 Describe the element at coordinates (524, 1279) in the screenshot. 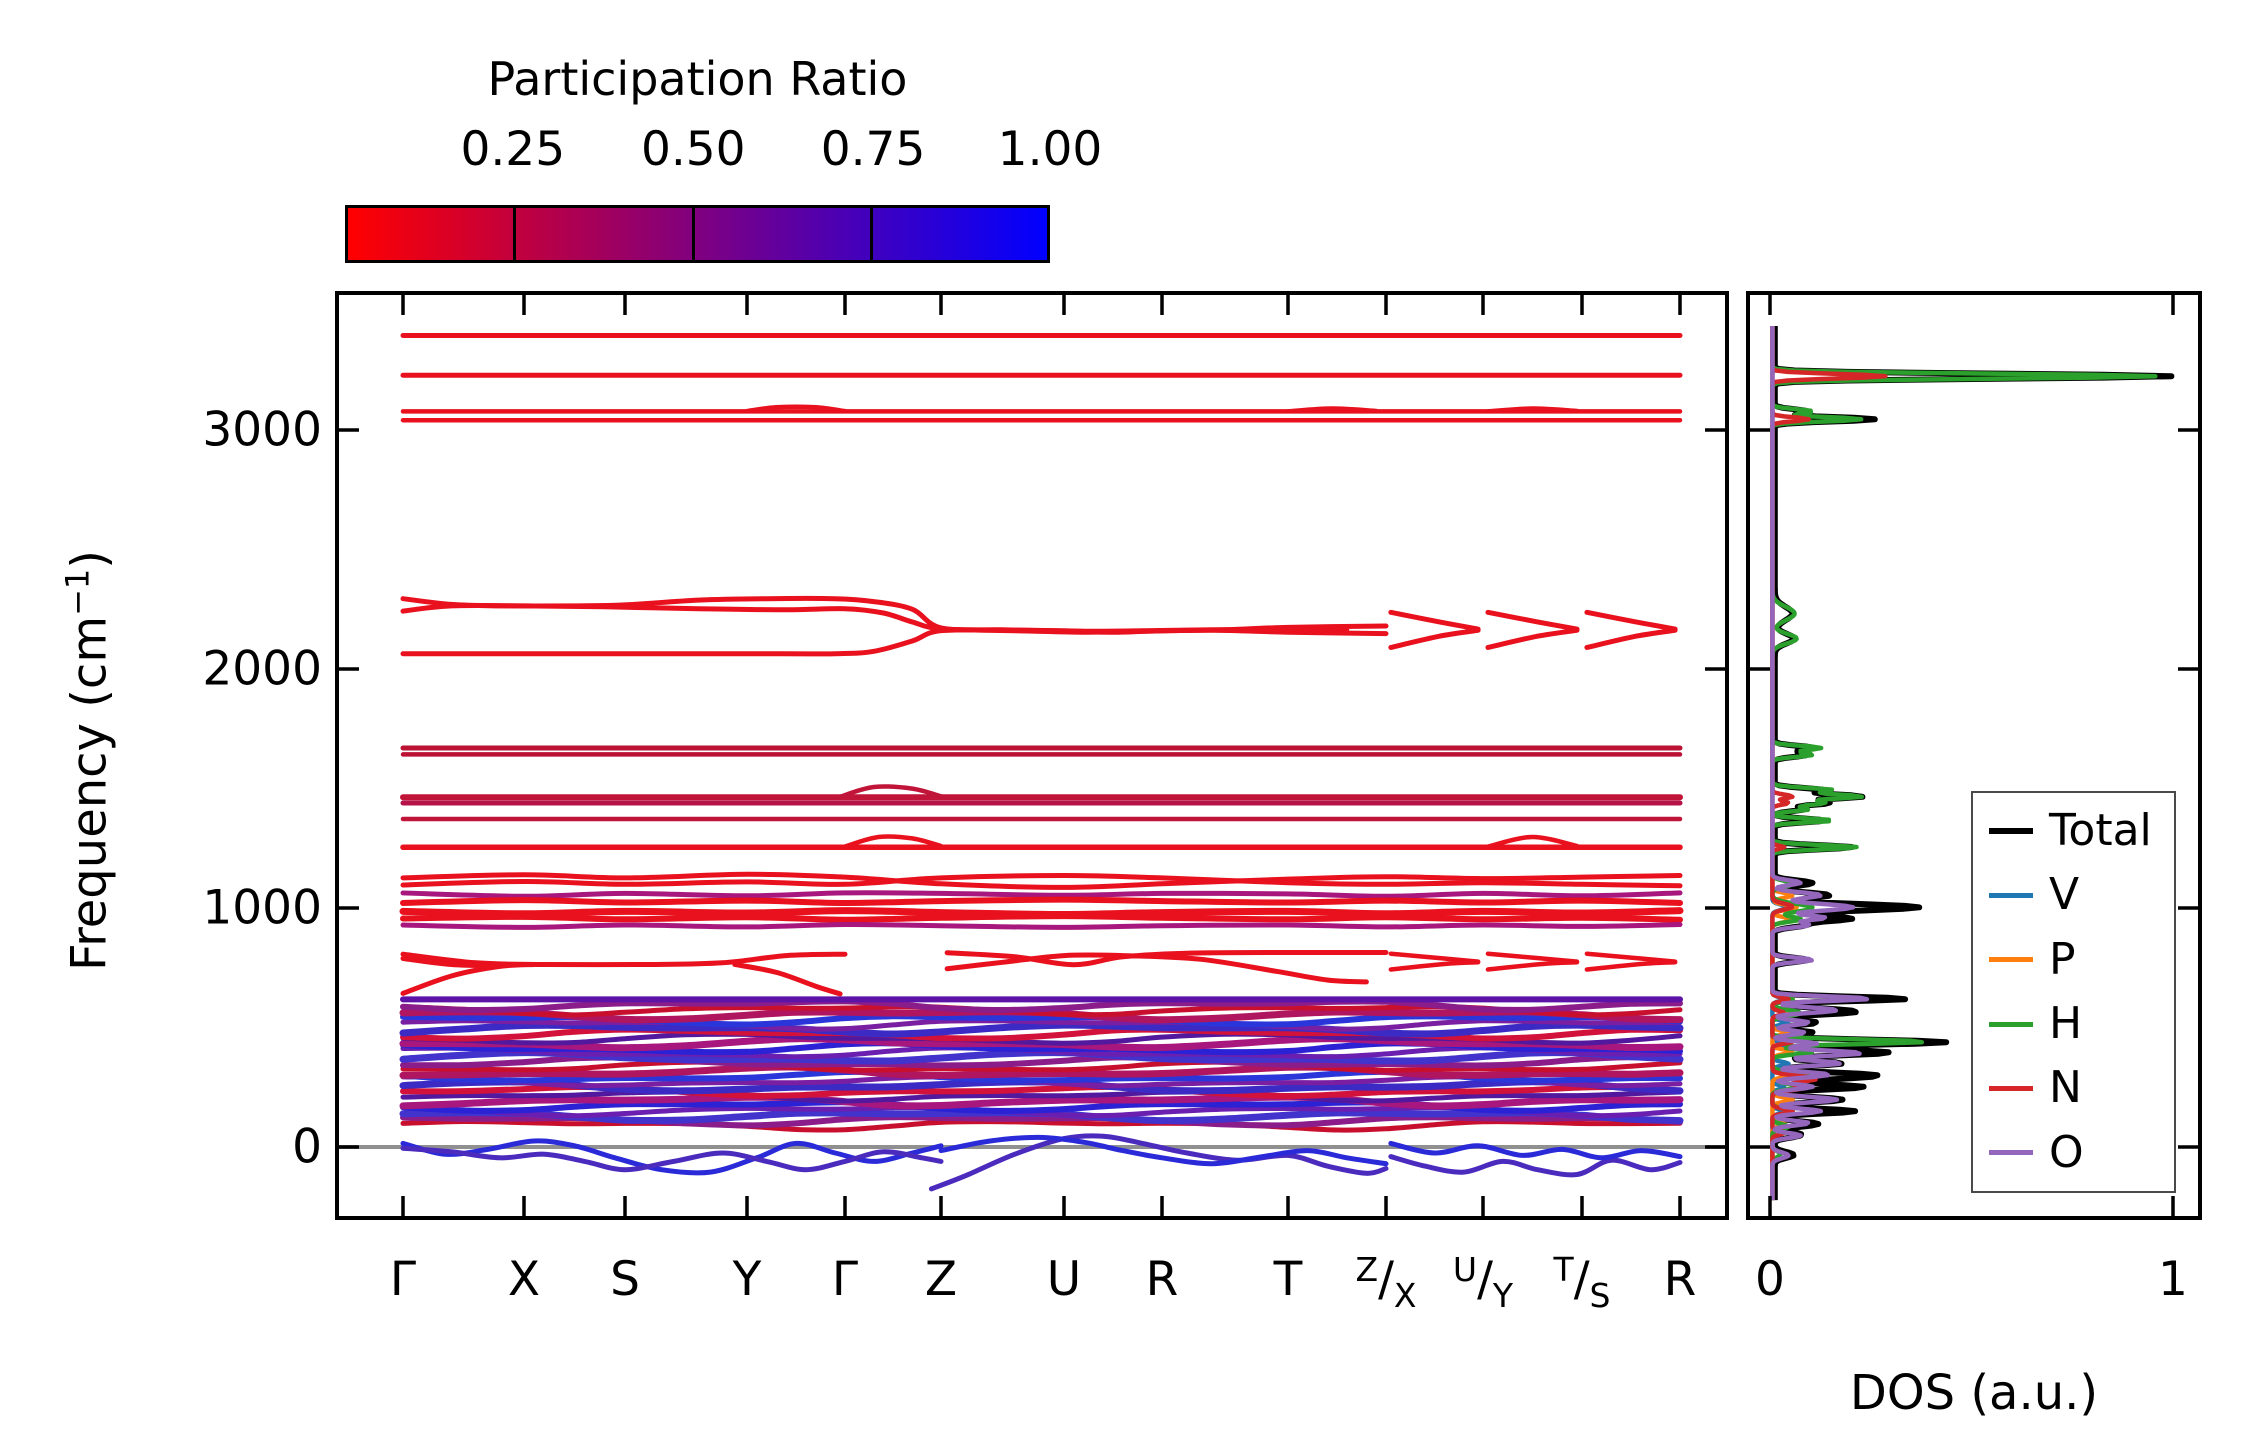

I see `kpoint-tick-label: X` at that location.